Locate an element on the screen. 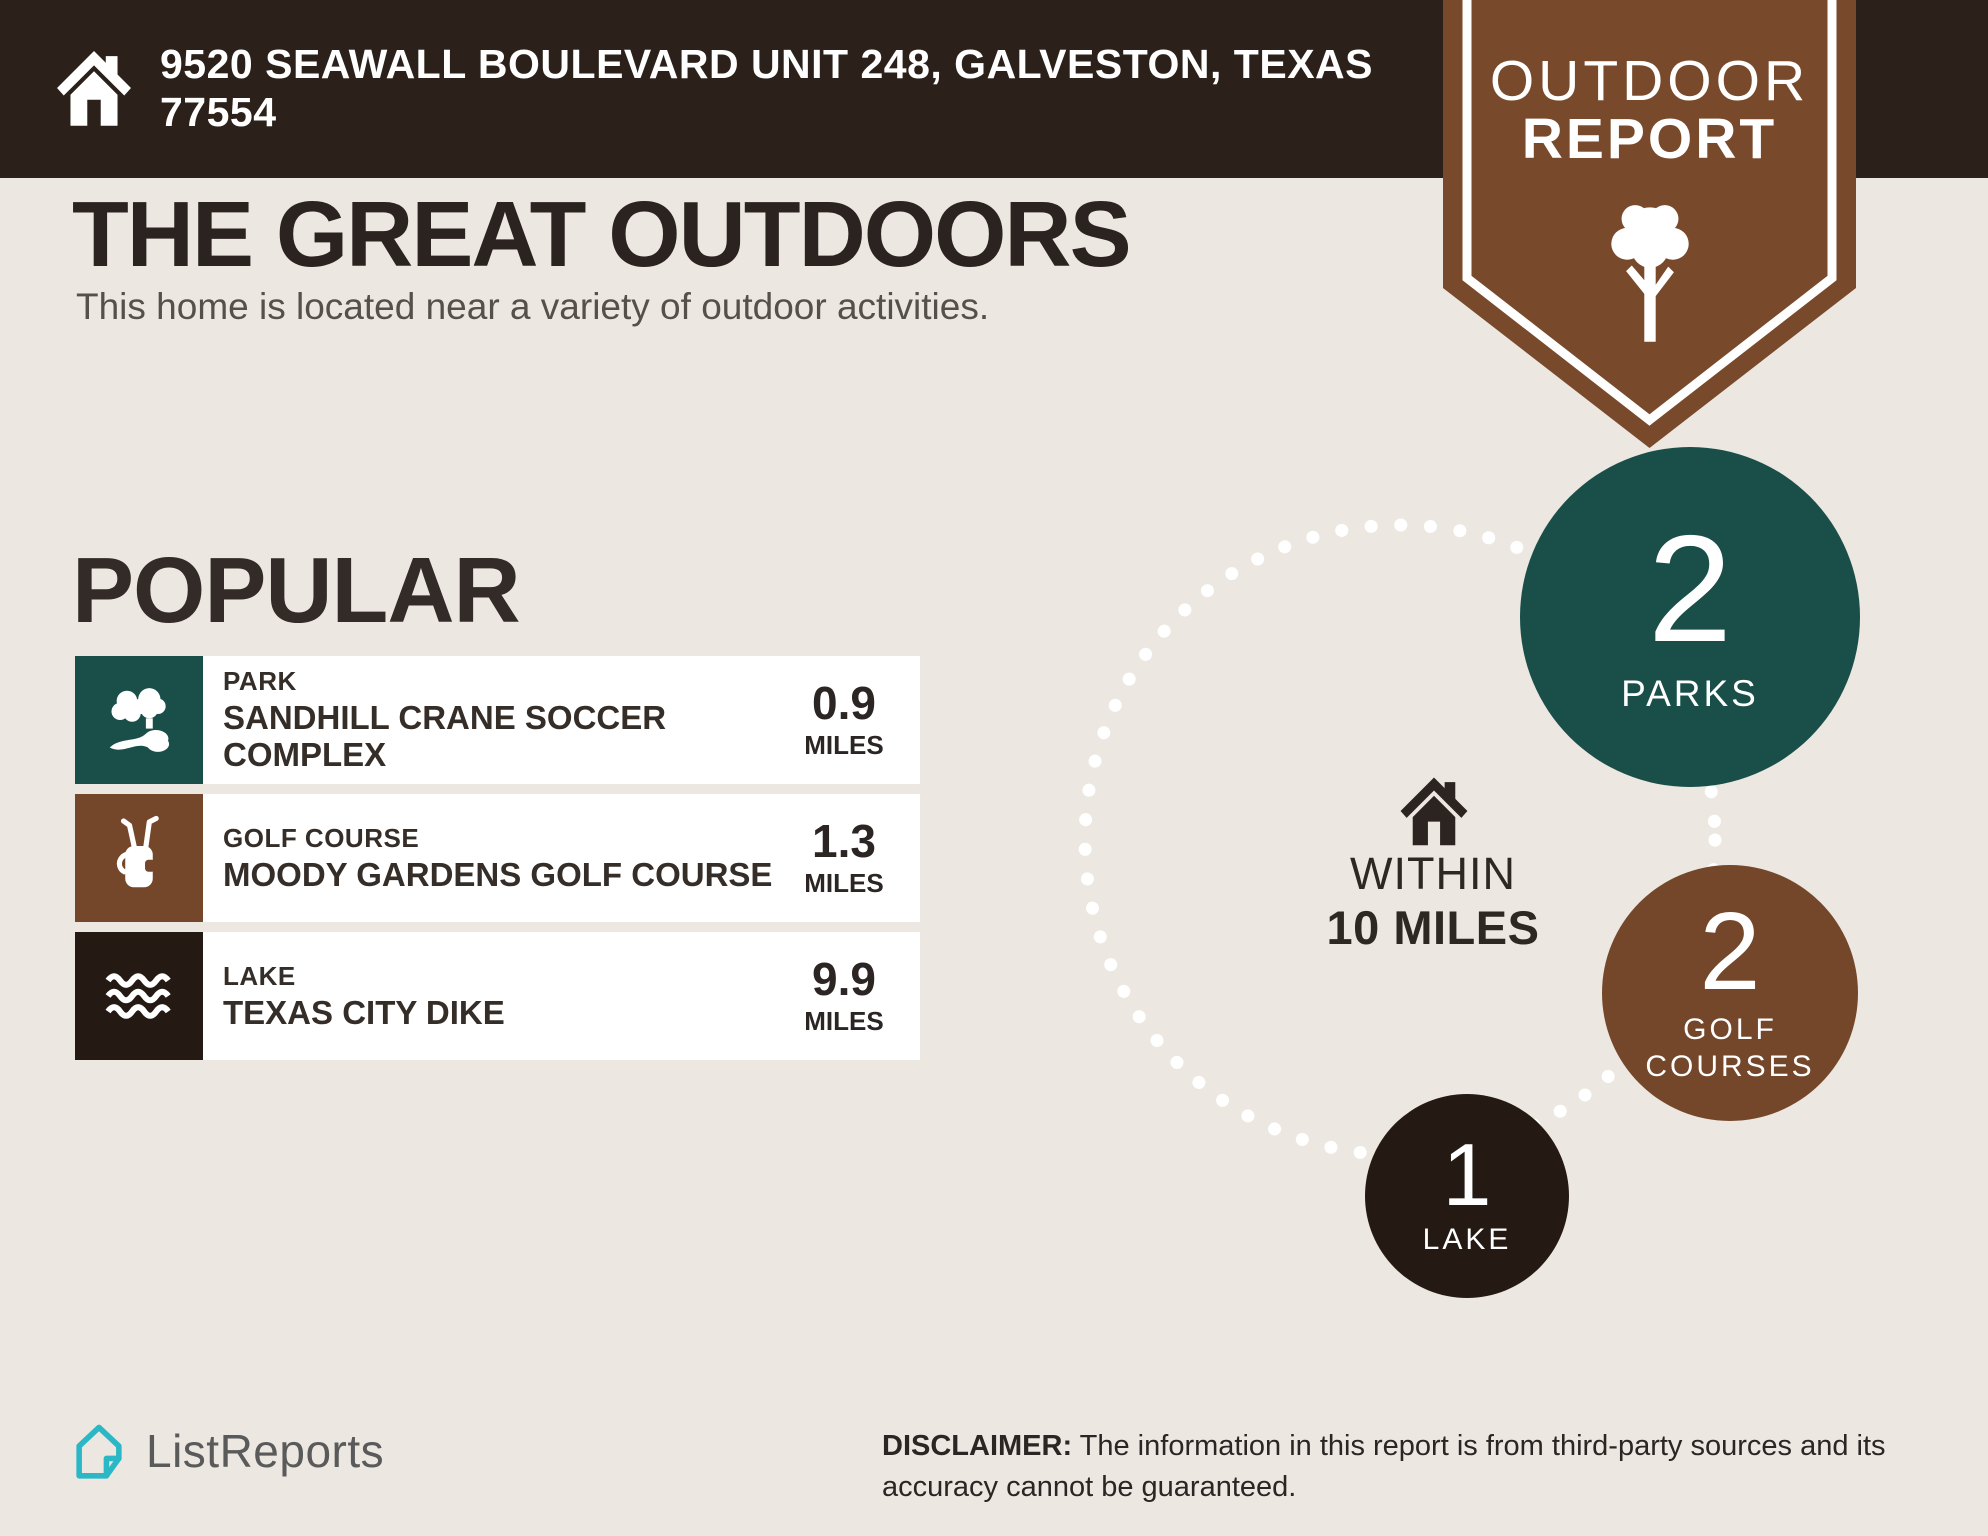 This screenshot has height=1536, width=1988. page-title: THE GREAT OUTDOORS is located at coordinates (602, 234).